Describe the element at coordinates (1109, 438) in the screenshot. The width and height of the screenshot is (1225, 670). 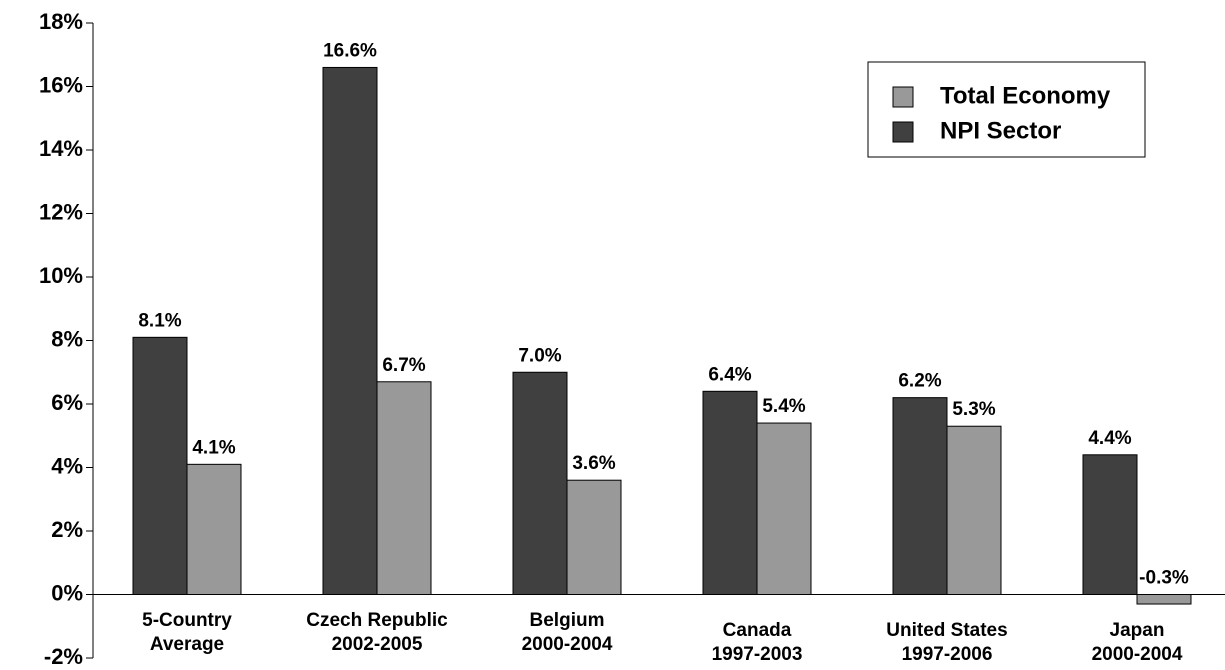
I see `data-label: 4.4%` at that location.